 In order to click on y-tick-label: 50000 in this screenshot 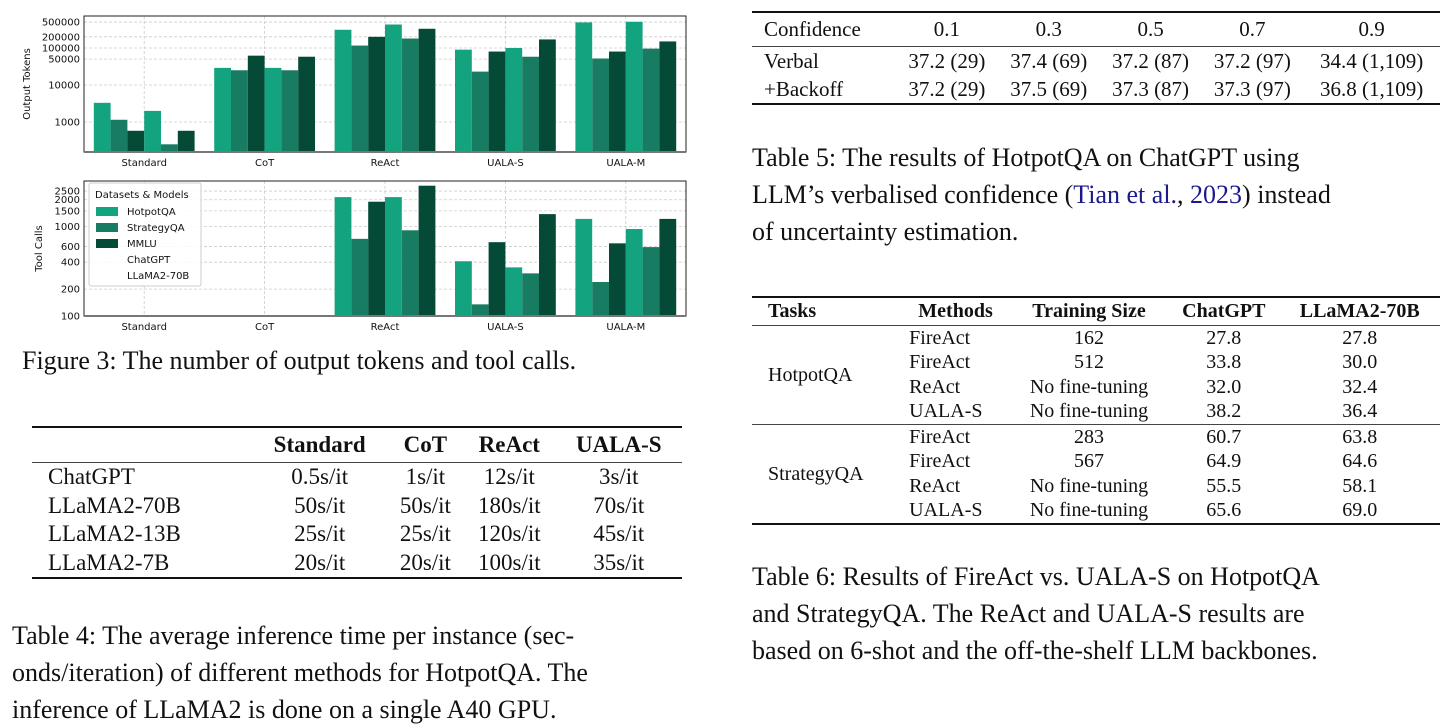, I will do `click(64, 60)`.